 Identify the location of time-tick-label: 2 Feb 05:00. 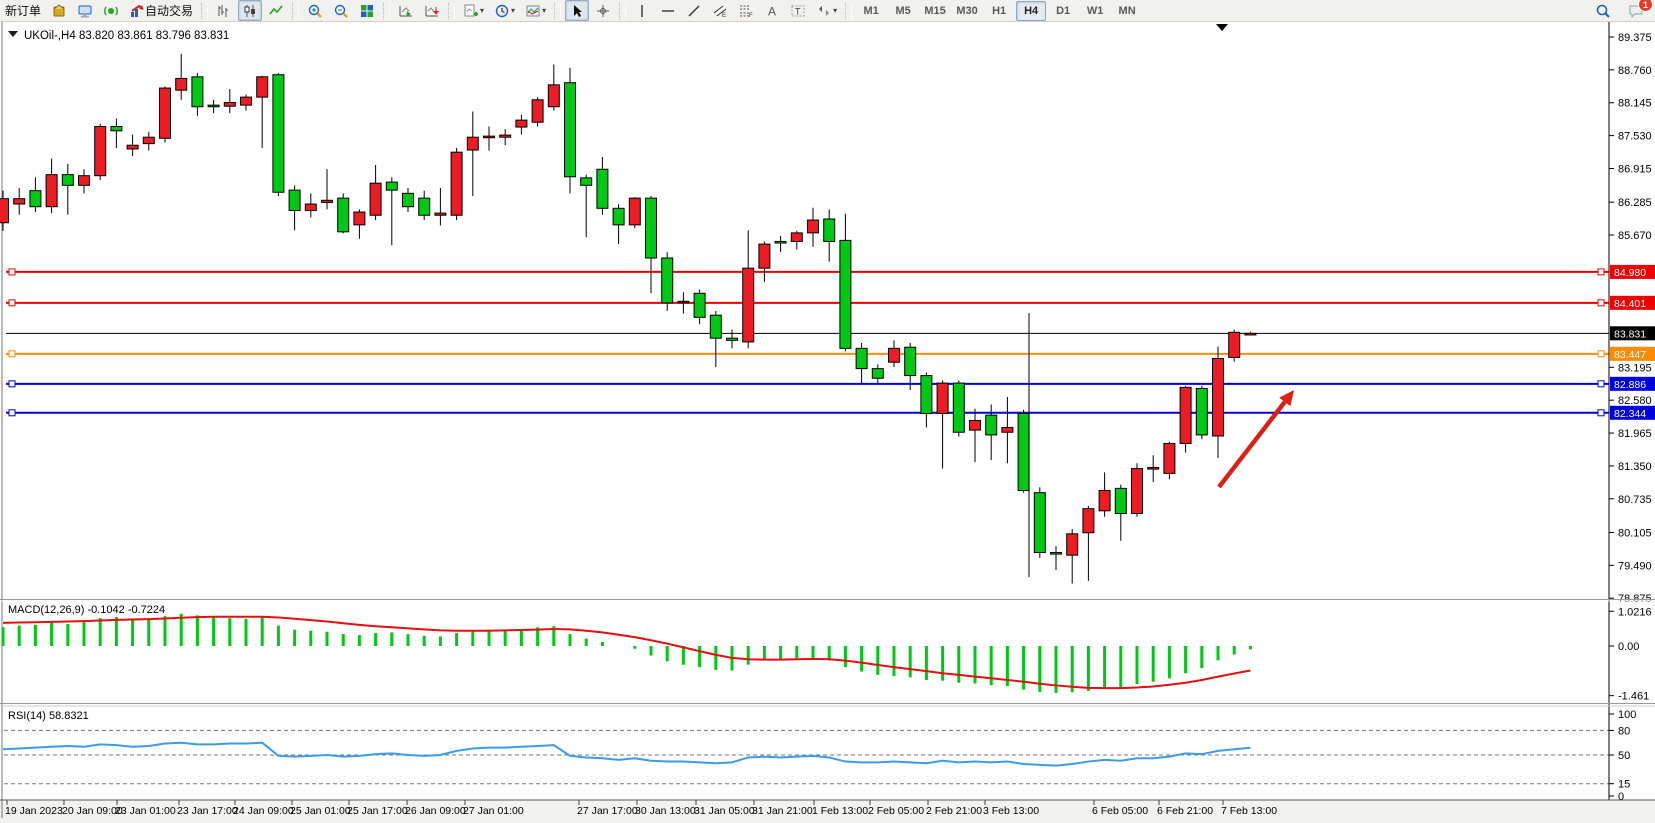
(896, 811).